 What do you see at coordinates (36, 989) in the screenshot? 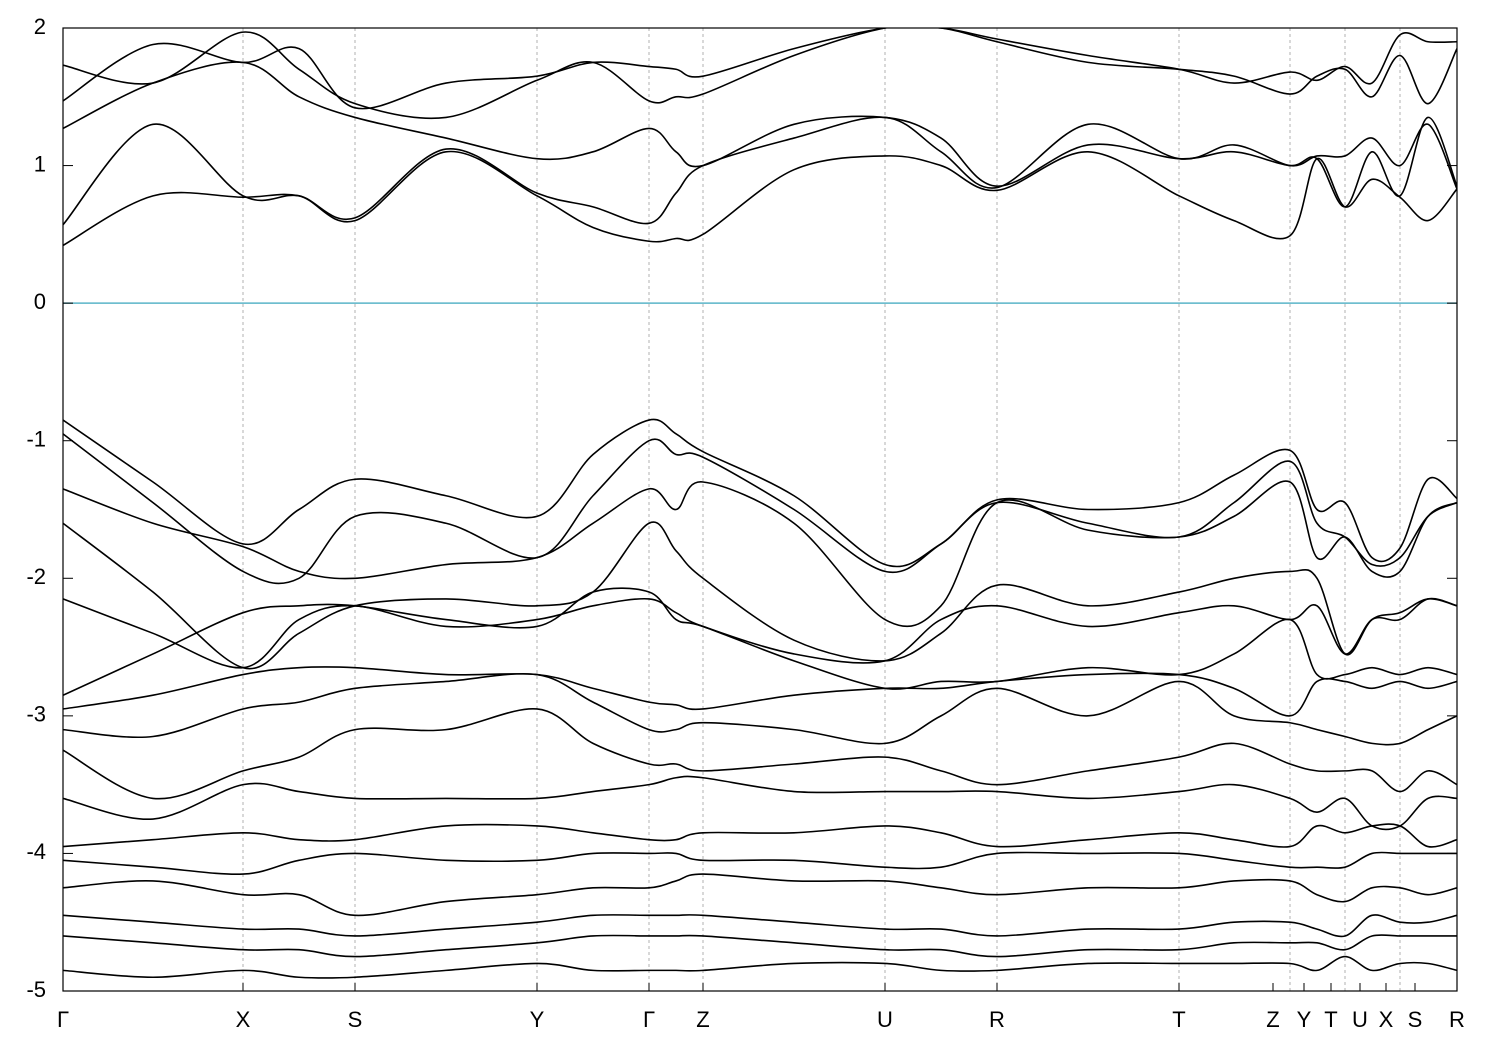
I see `y-tick-label: -5` at bounding box center [36, 989].